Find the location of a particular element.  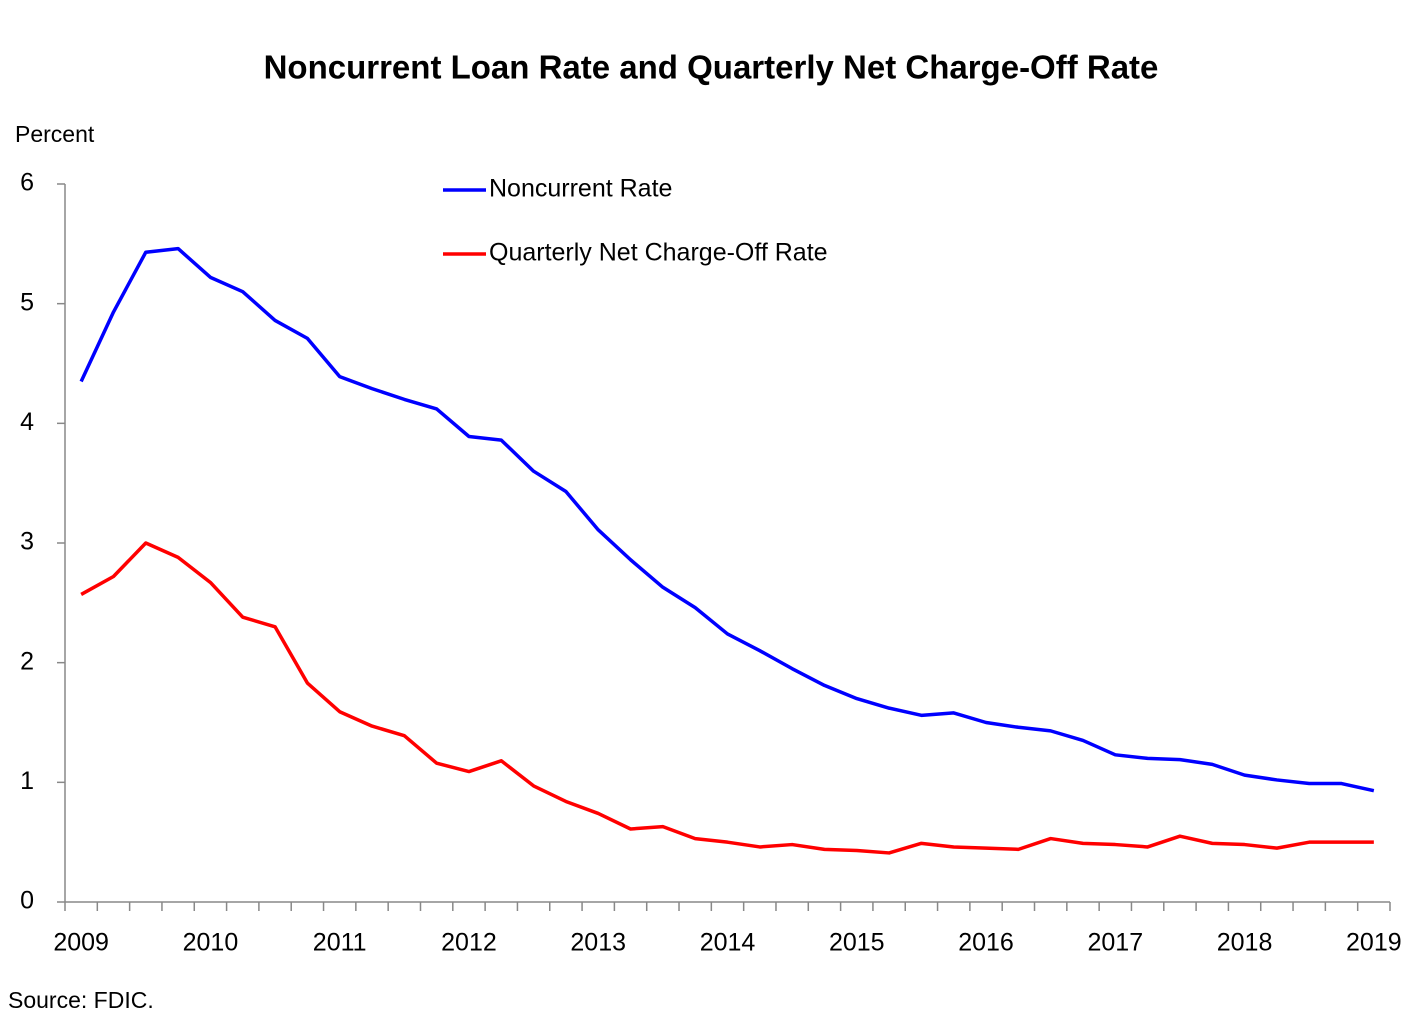

y-tick-label: 5 is located at coordinates (27, 302).